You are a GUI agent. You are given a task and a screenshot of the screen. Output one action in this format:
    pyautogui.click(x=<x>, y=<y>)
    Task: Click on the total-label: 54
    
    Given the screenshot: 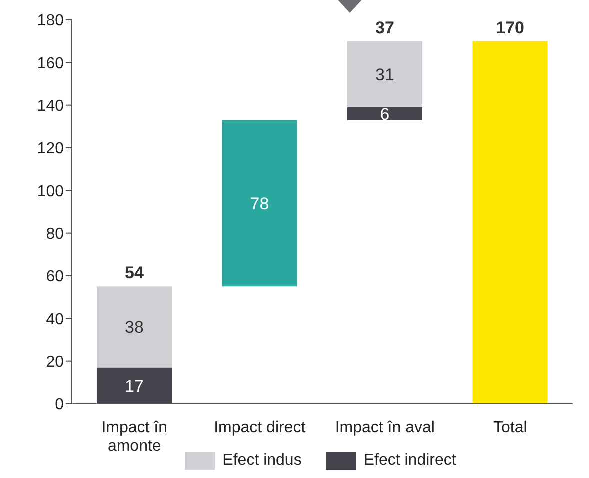 What is the action you would take?
    pyautogui.click(x=134, y=273)
    